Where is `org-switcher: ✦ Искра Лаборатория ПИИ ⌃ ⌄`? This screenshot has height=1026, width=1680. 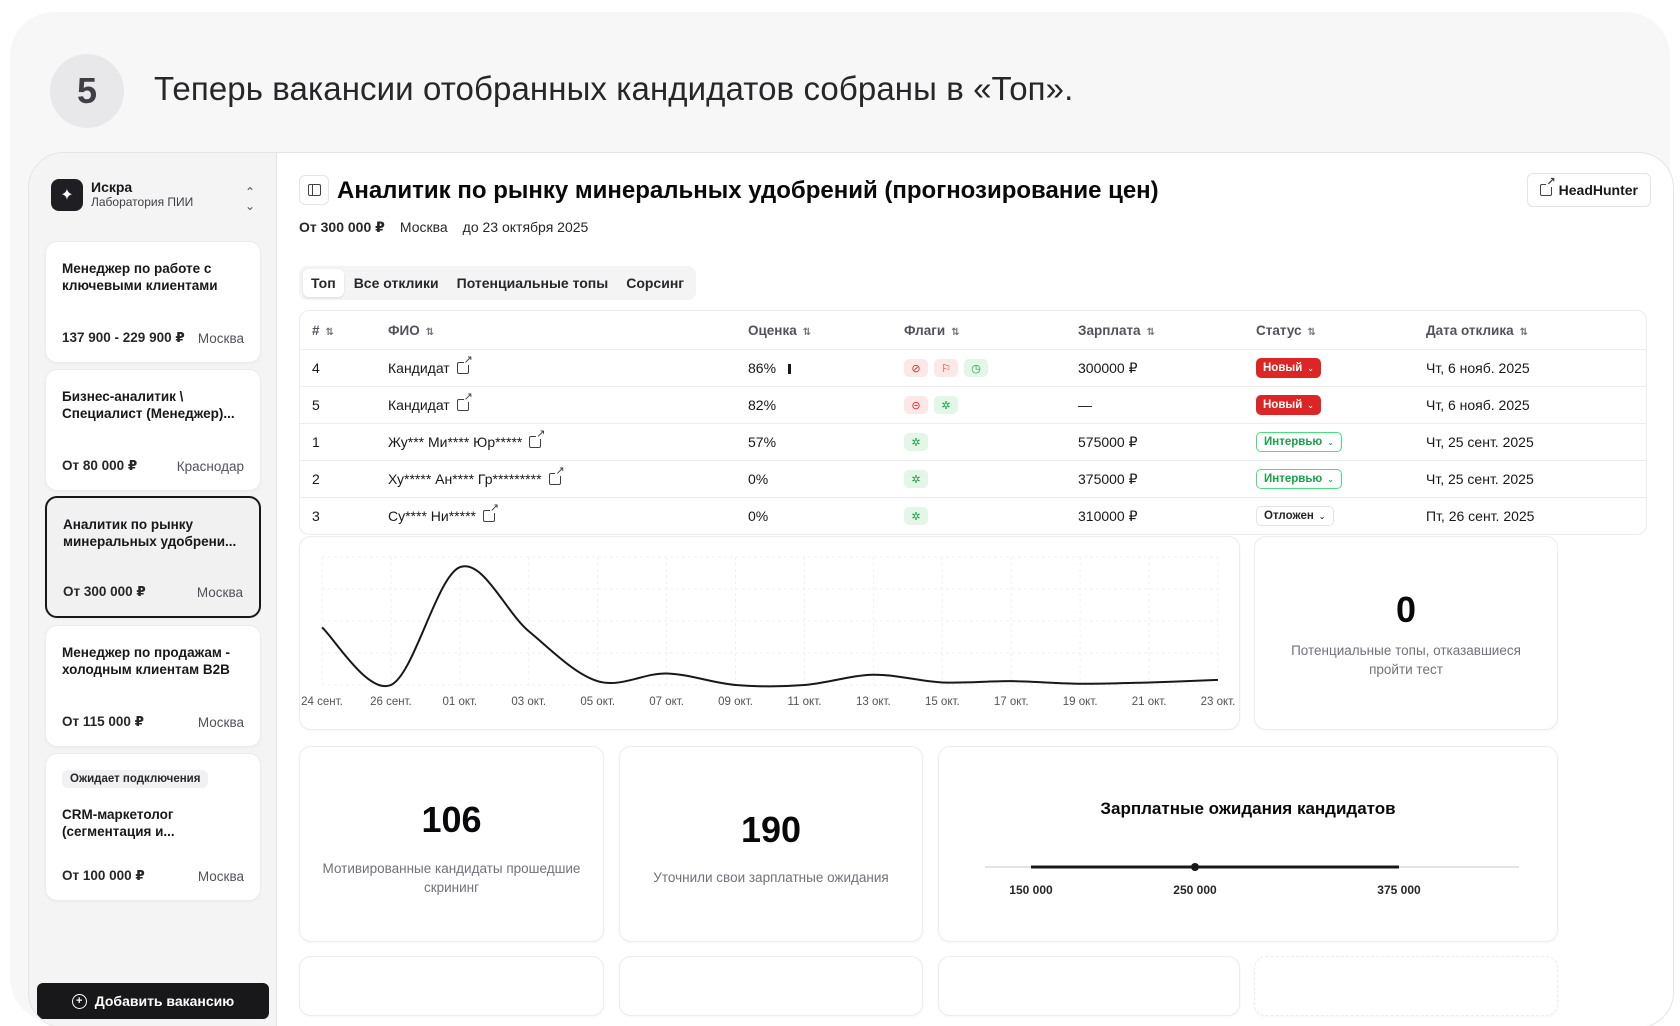
org-switcher: ✦ Искра Лаборатория ПИИ ⌃ ⌄ is located at coordinates (154, 195).